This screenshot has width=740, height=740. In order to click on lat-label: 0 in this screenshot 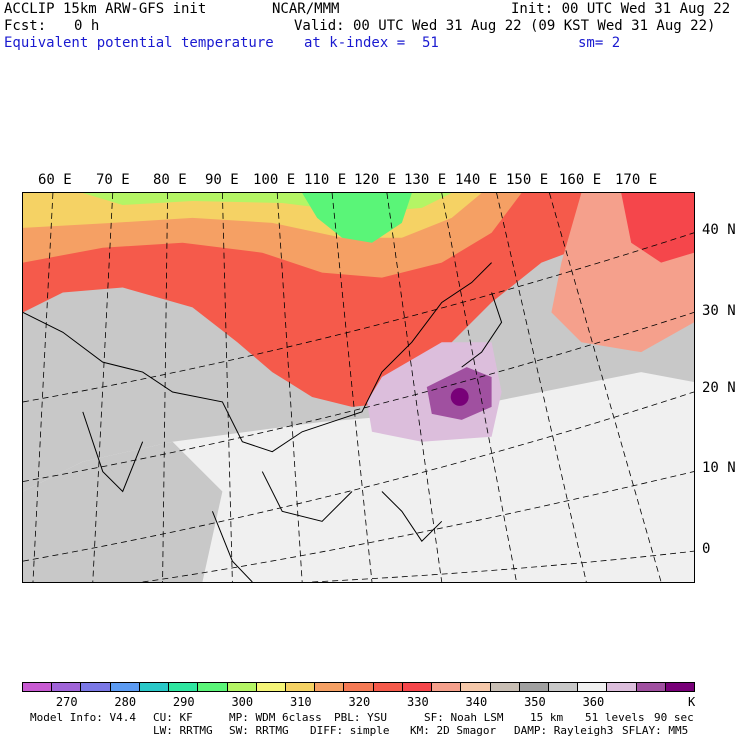, I will do `click(706, 549)`.